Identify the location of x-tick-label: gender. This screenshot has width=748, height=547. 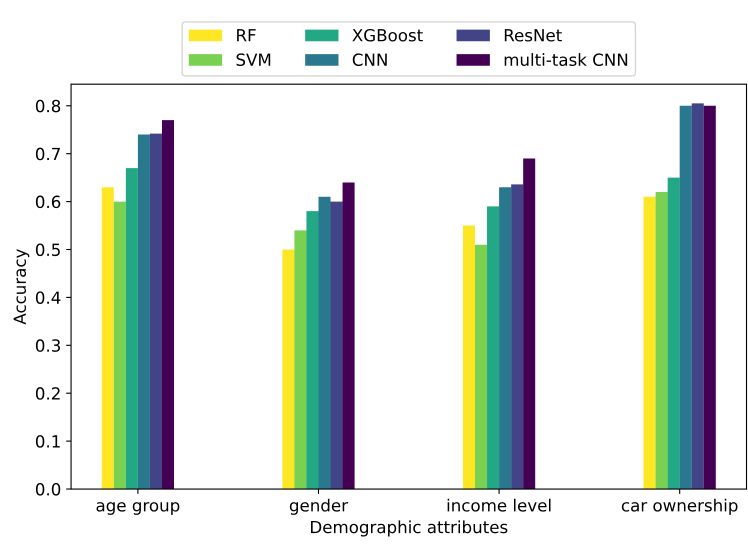
(319, 506).